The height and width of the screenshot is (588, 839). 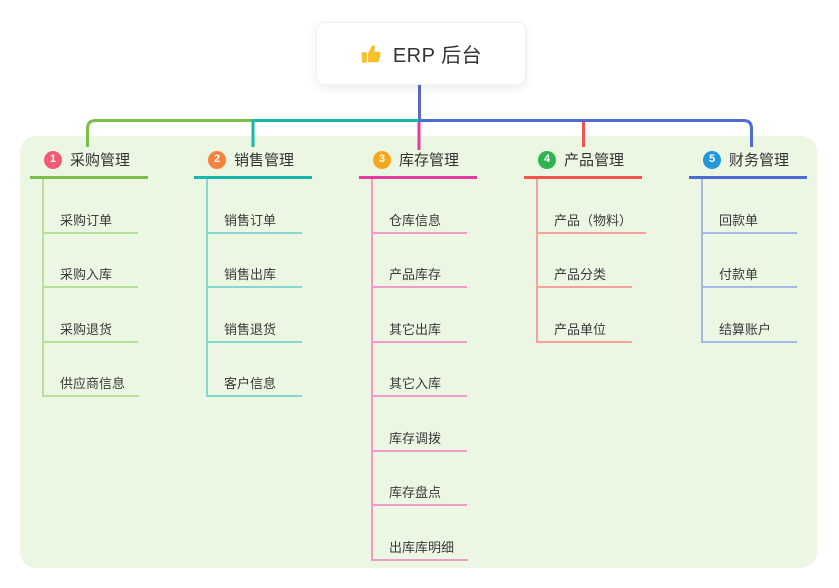 What do you see at coordinates (712, 159) in the screenshot?
I see `badge-number: 5` at bounding box center [712, 159].